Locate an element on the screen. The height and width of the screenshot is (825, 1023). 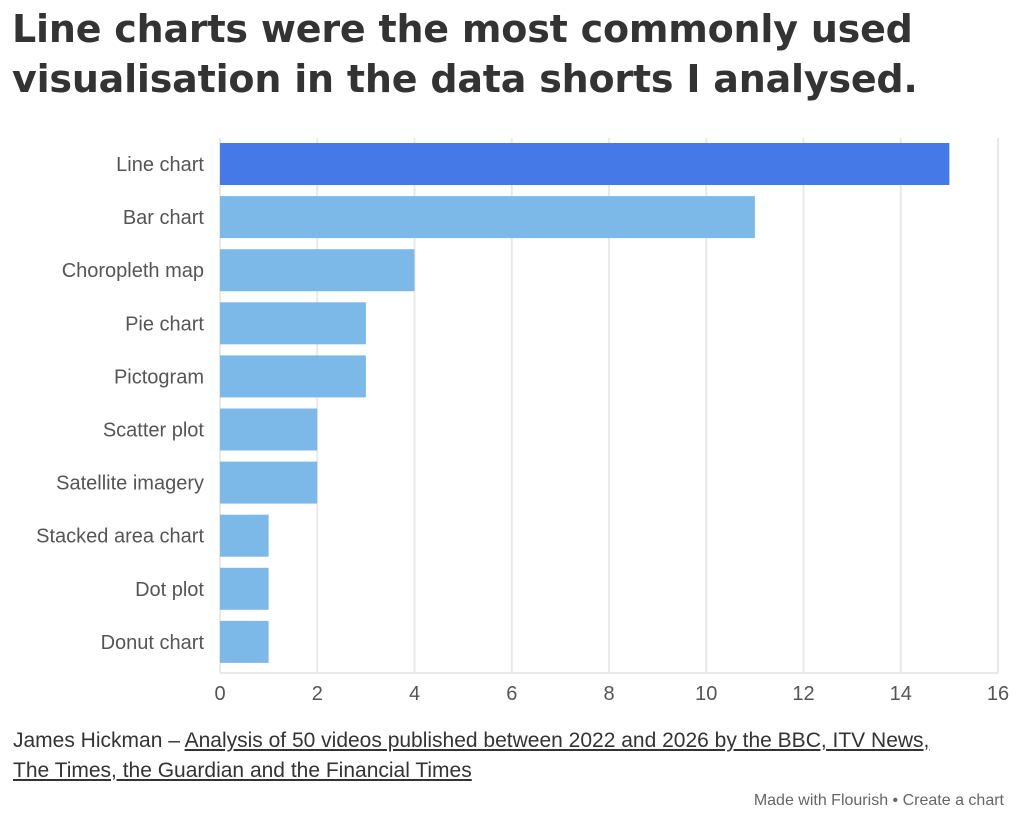
category-label: Pie chart is located at coordinates (164, 324).